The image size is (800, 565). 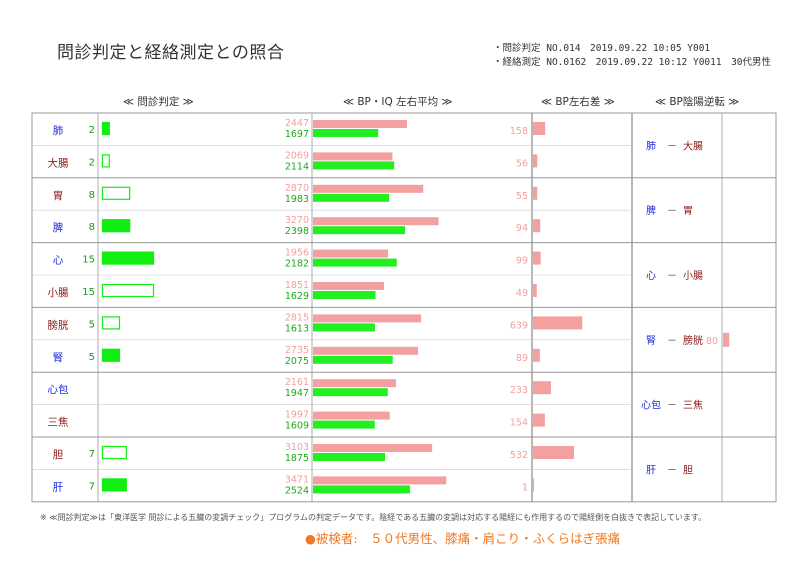 I want to click on yinyang-value: 80, so click(x=712, y=341).